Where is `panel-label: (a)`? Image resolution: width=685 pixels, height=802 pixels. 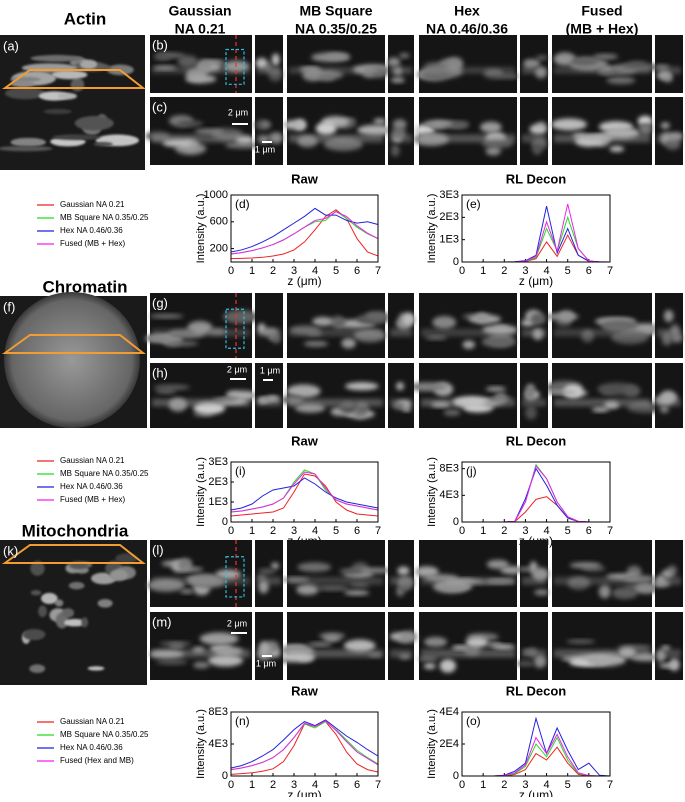
panel-label: (a) is located at coordinates (11, 45).